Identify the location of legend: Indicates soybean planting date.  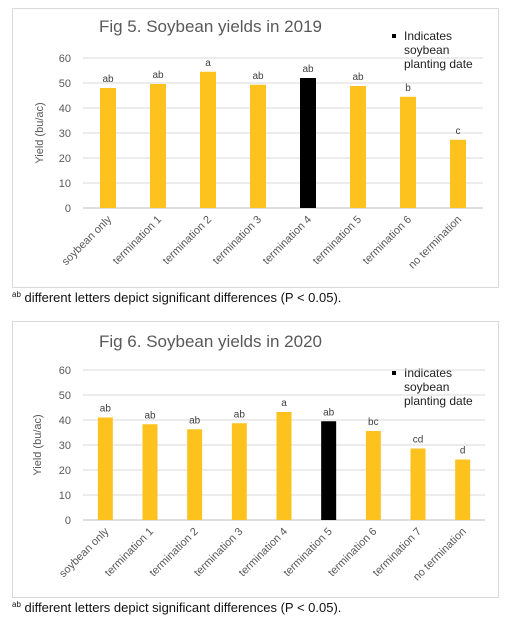
(439, 50).